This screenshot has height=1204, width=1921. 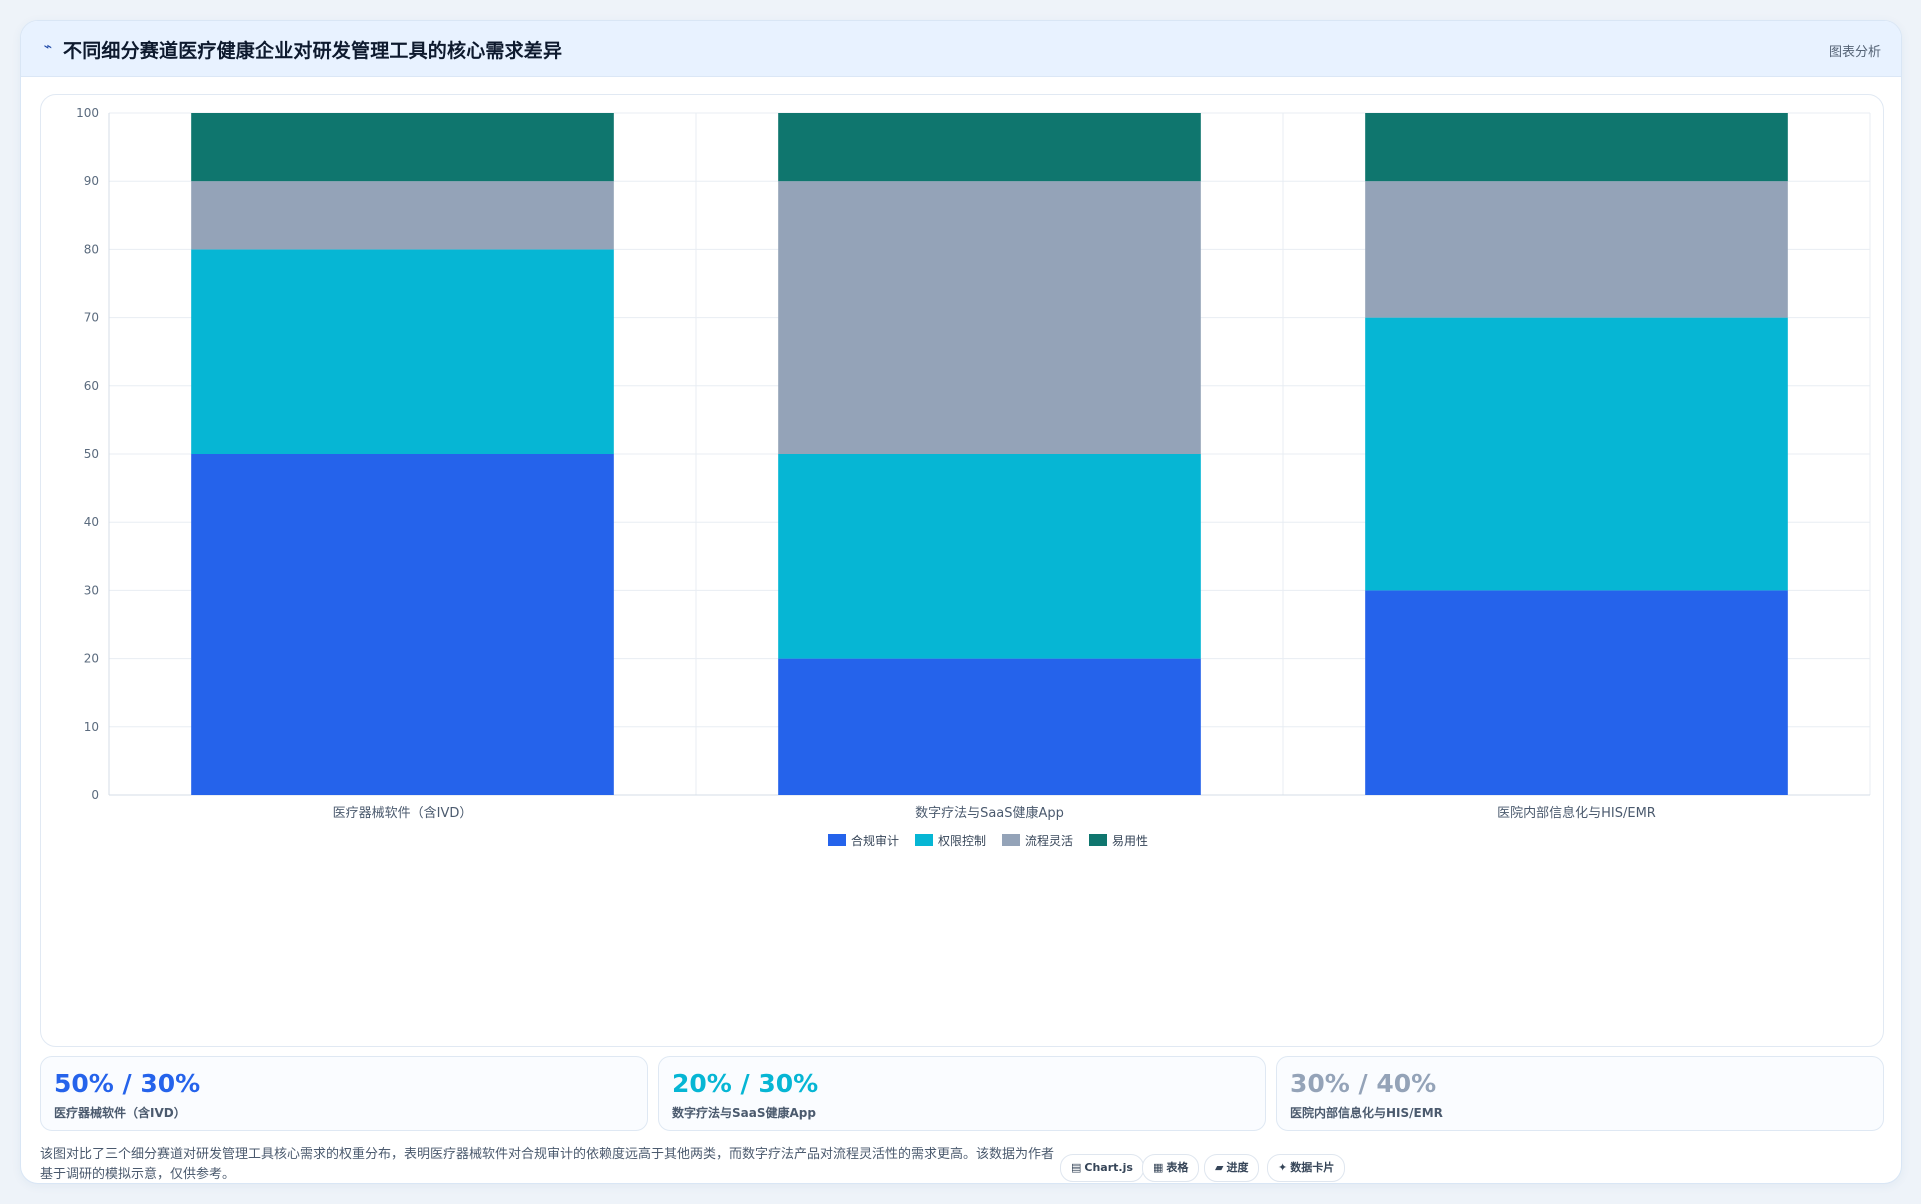 What do you see at coordinates (1312, 1167) in the screenshot?
I see `tag-label: 数据卡片` at bounding box center [1312, 1167].